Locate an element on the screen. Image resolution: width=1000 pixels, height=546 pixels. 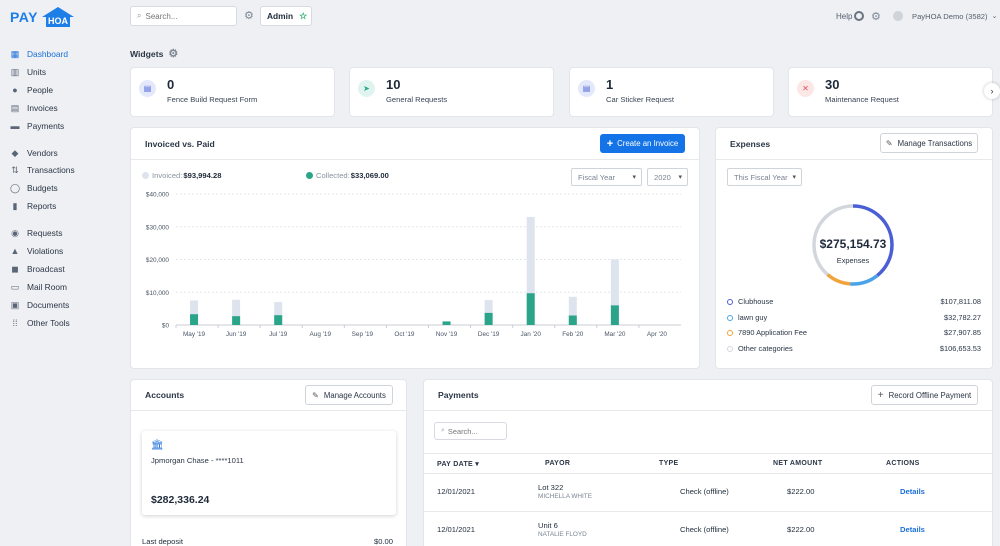
widget-label: Fence Build Request Form is located at coordinates (212, 99).